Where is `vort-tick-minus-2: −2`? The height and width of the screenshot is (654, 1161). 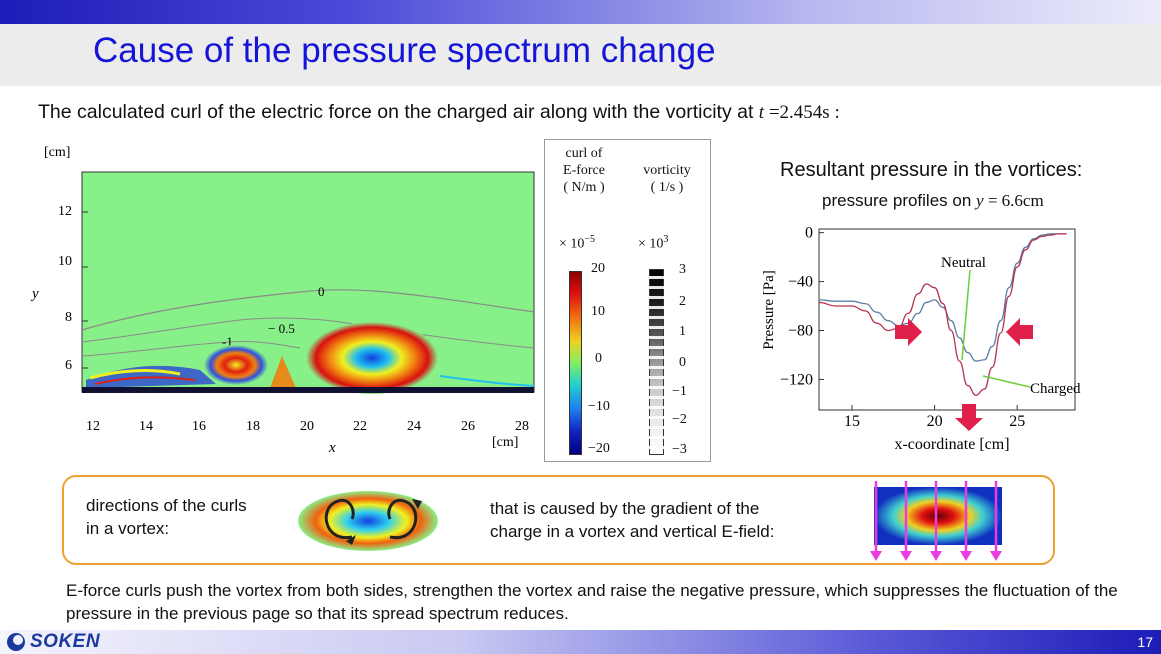
vort-tick-minus-2: −2 is located at coordinates (679, 419).